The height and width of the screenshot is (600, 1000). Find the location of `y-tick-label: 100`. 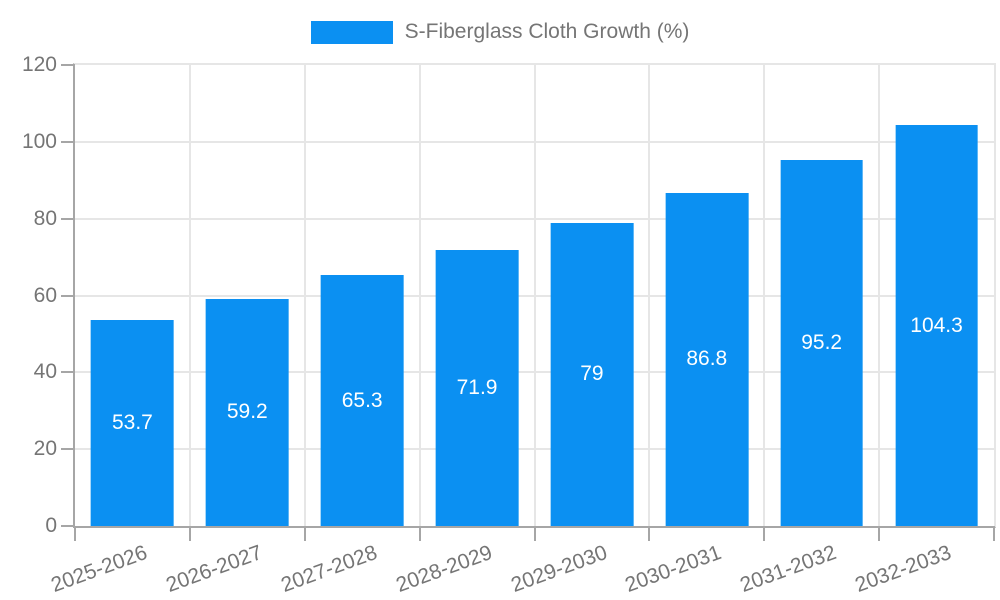

y-tick-label: 100 is located at coordinates (39, 141).